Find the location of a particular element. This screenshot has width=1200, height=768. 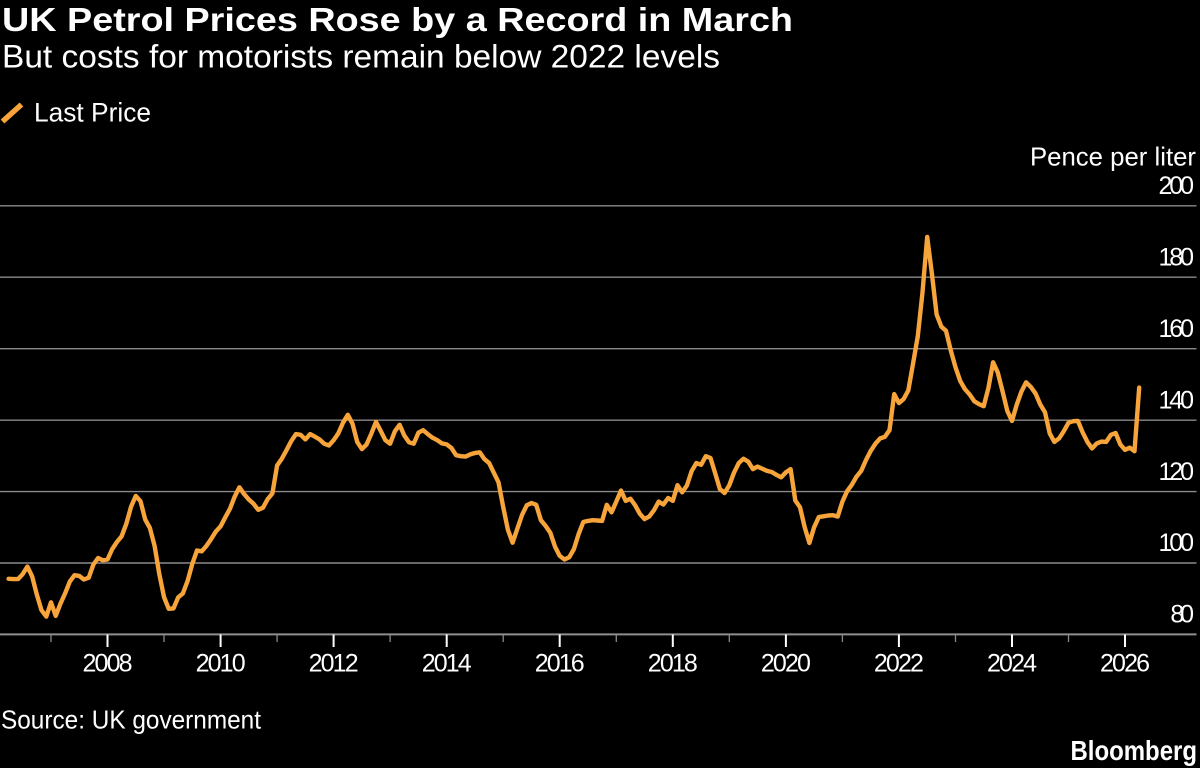

svg-text: 180 is located at coordinates (1177, 257).